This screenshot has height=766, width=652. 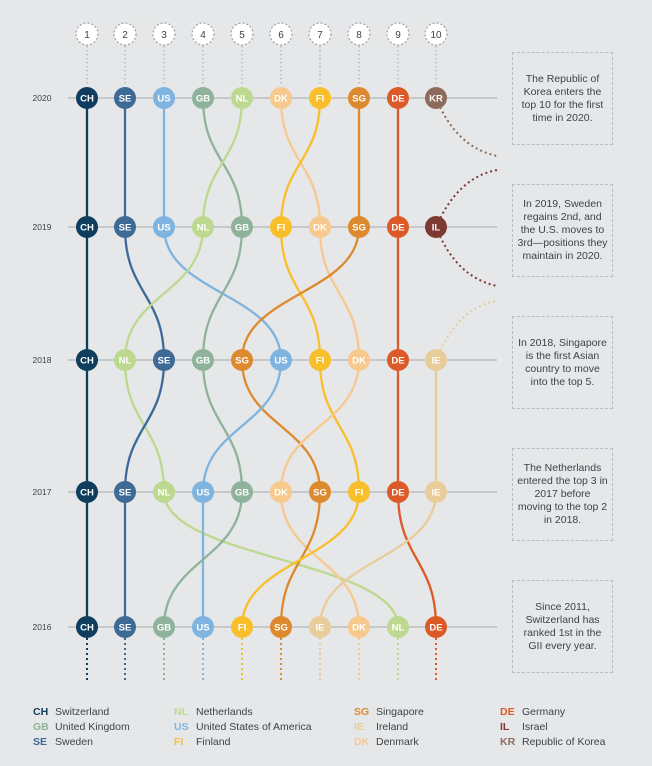 What do you see at coordinates (339, 426) in the screenshot?
I see `country-path-fi` at bounding box center [339, 426].